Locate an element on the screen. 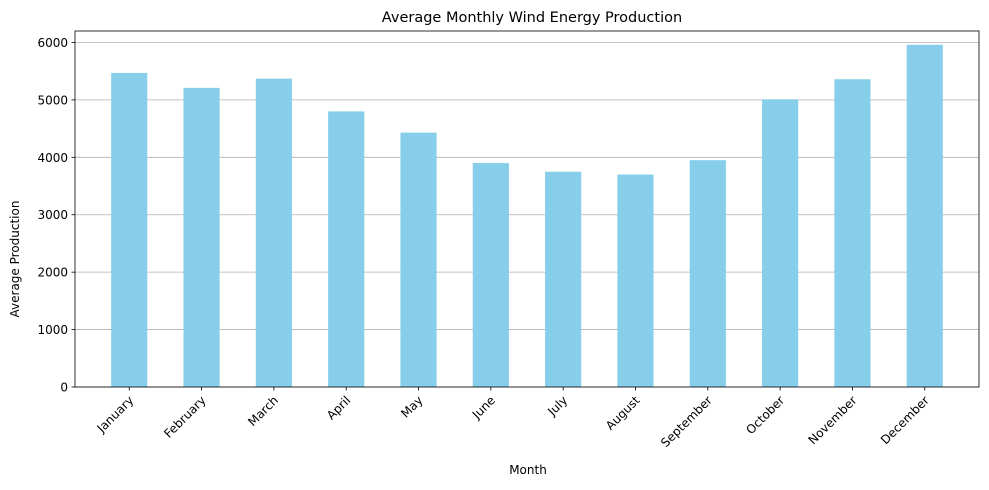  x-axis-label: Month is located at coordinates (528, 470).